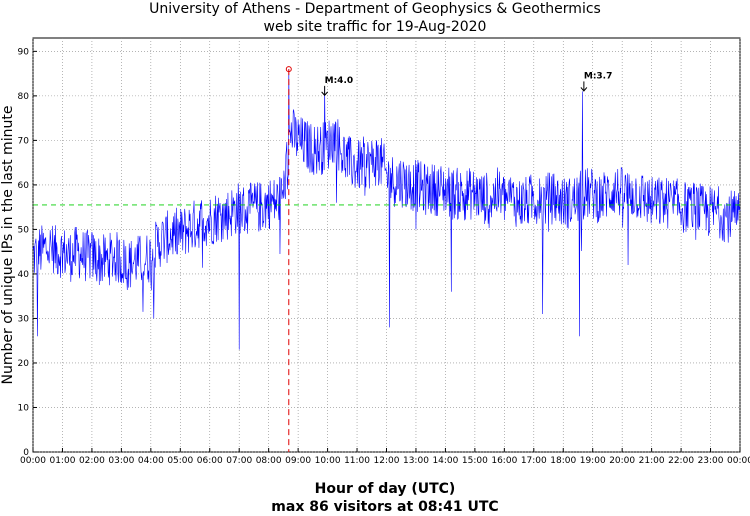 The width and height of the screenshot is (750, 516). Describe the element at coordinates (24, 141) in the screenshot. I see `y-tick-label: 70` at that location.